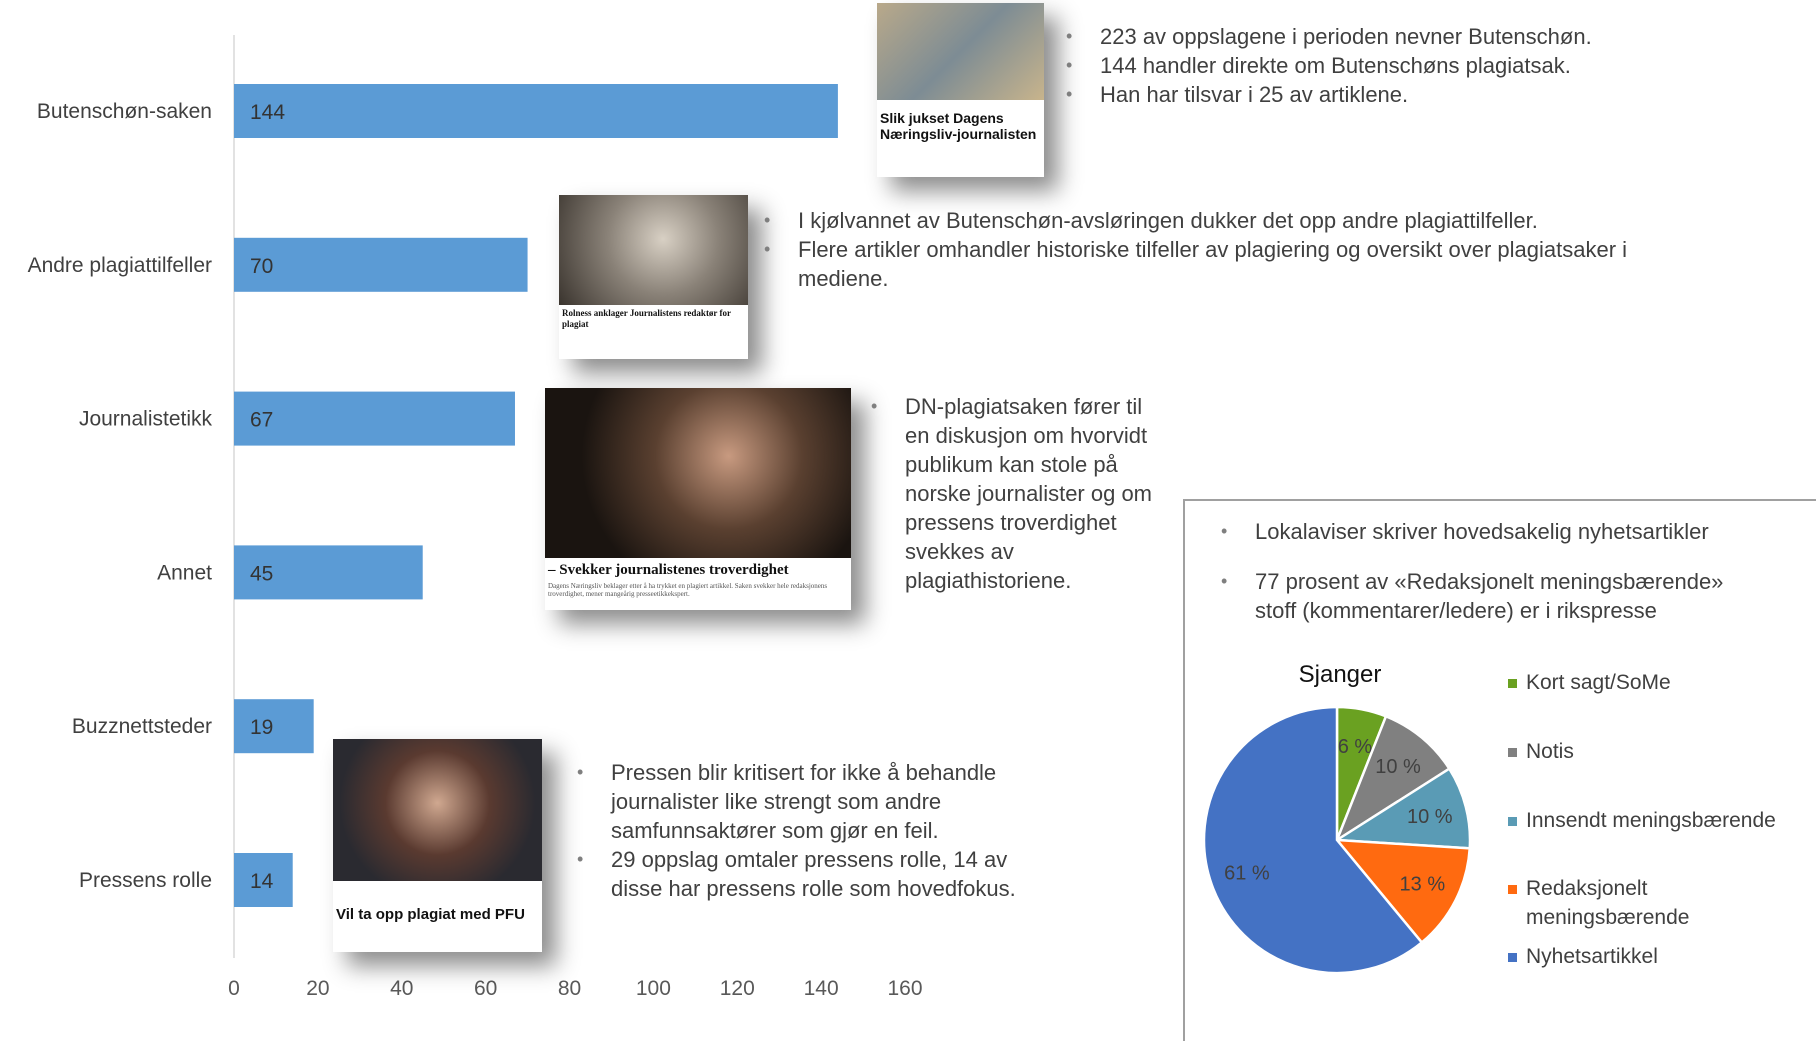  What do you see at coordinates (142, 726) in the screenshot?
I see `category-label: Buzznettsteder` at bounding box center [142, 726].